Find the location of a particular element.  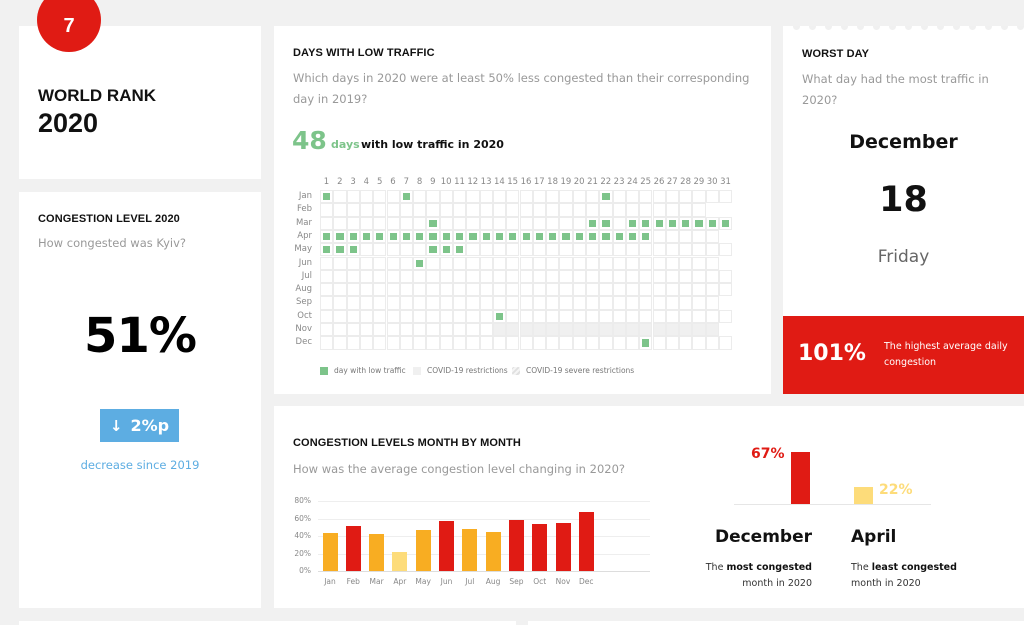

desc-suffix: month in 2020 is located at coordinates (886, 583).